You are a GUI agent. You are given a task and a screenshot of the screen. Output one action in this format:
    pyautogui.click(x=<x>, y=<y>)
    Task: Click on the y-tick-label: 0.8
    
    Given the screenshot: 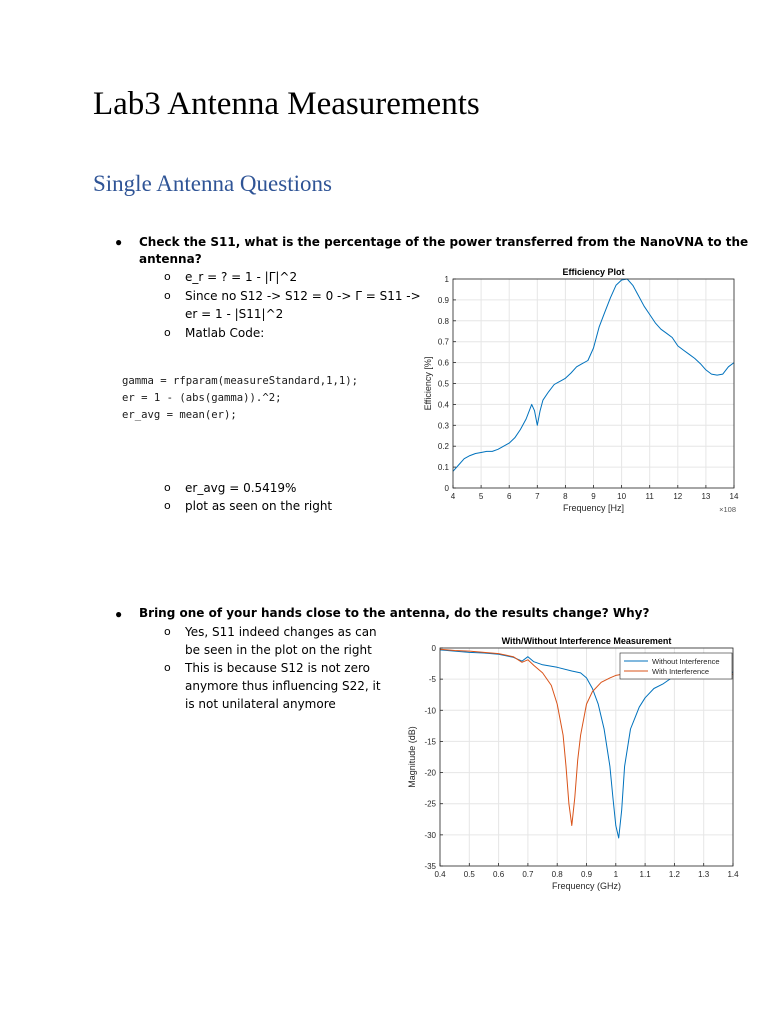 What is the action you would take?
    pyautogui.click(x=444, y=321)
    